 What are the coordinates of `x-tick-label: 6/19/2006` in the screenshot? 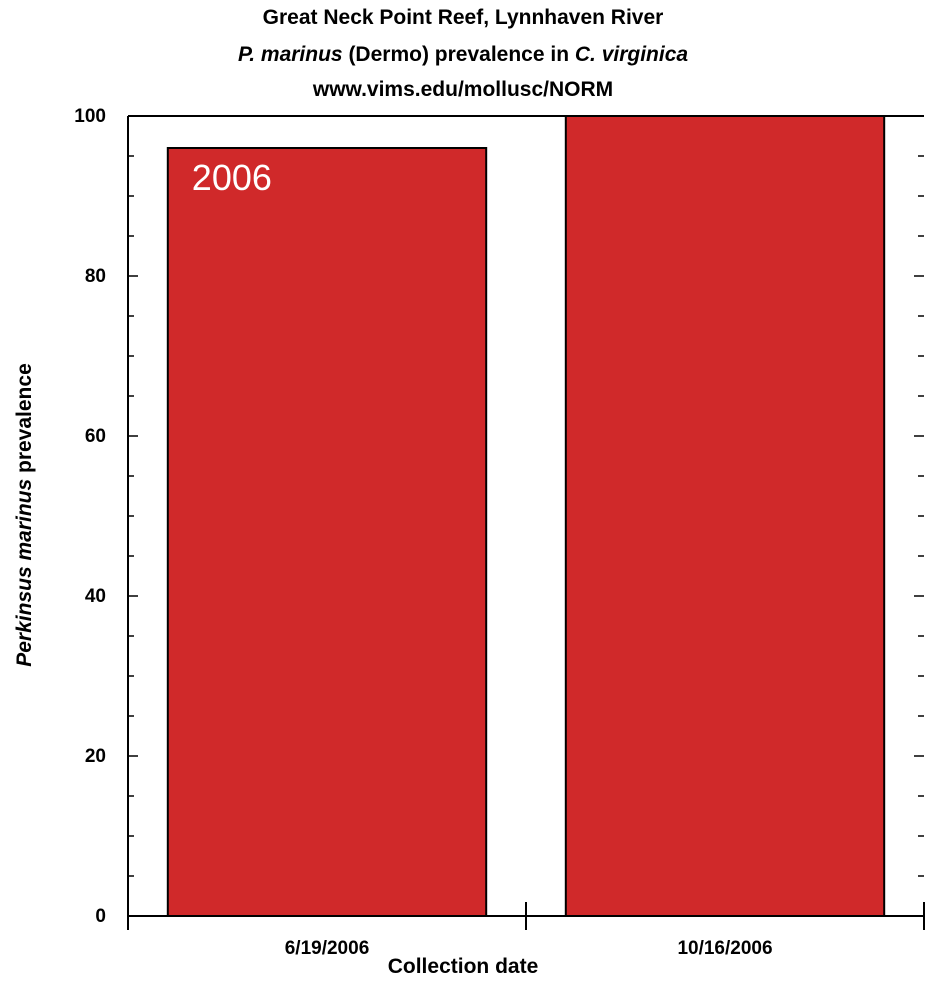 It's located at (327, 948).